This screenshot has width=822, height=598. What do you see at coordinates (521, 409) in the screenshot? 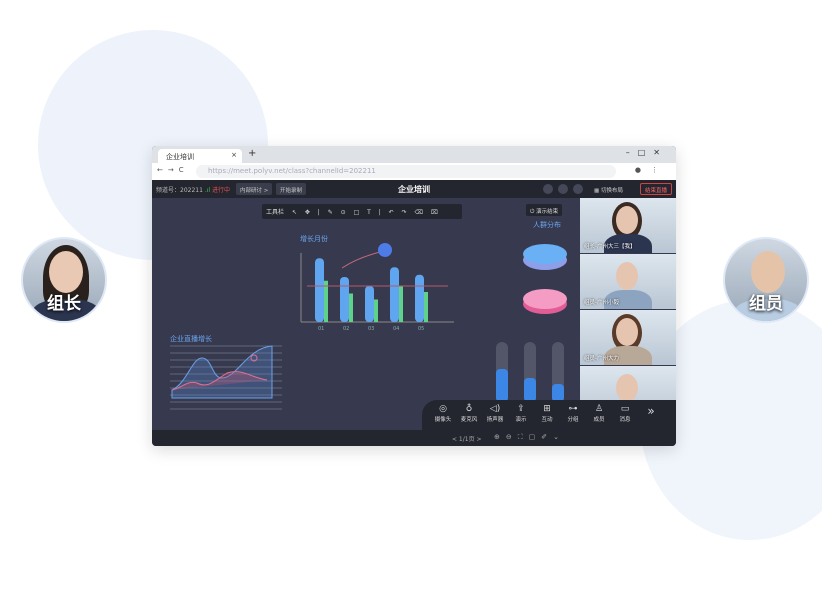
I see `control-icon: ⇪` at bounding box center [521, 409].